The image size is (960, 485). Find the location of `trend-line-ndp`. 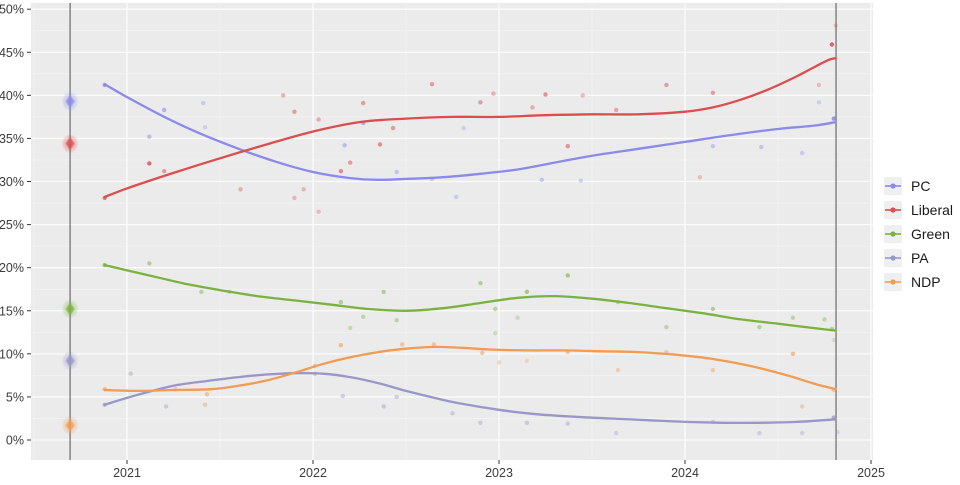

trend-line-ndp is located at coordinates (470, 369).